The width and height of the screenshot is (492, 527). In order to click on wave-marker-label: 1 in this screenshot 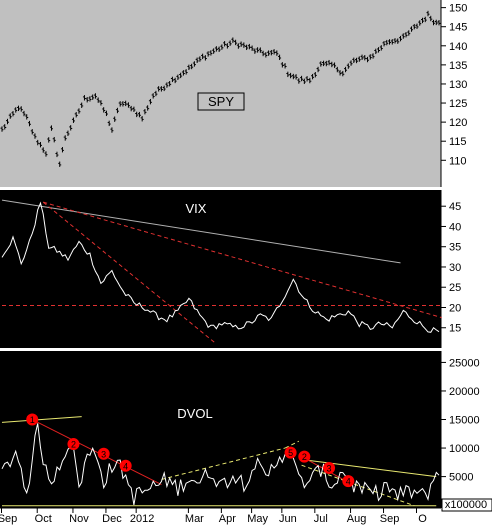, I will do `click(32, 420)`.